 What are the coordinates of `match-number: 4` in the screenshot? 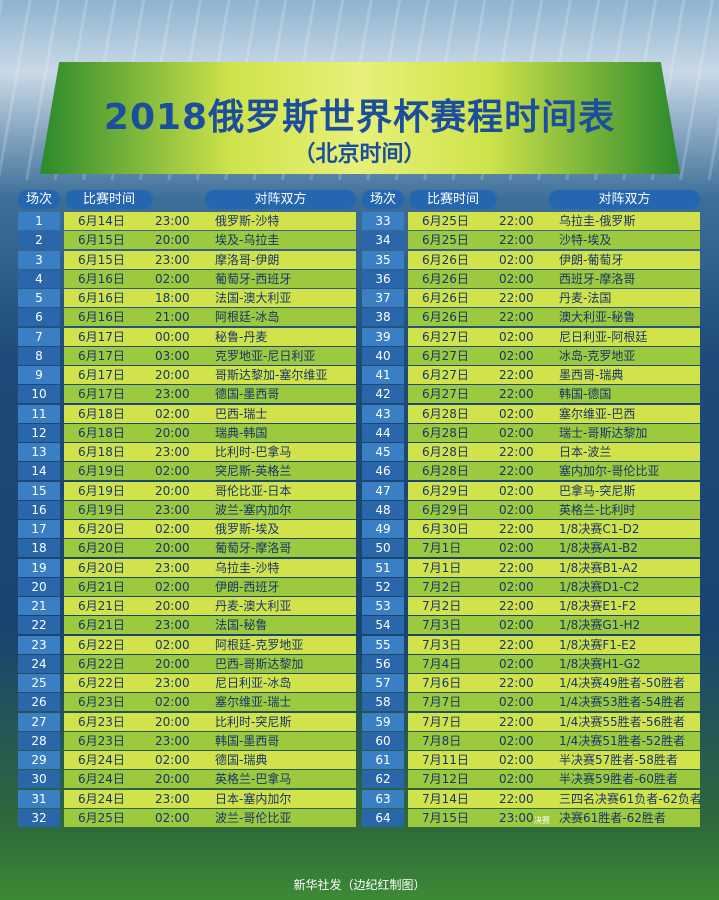 It's located at (39, 278).